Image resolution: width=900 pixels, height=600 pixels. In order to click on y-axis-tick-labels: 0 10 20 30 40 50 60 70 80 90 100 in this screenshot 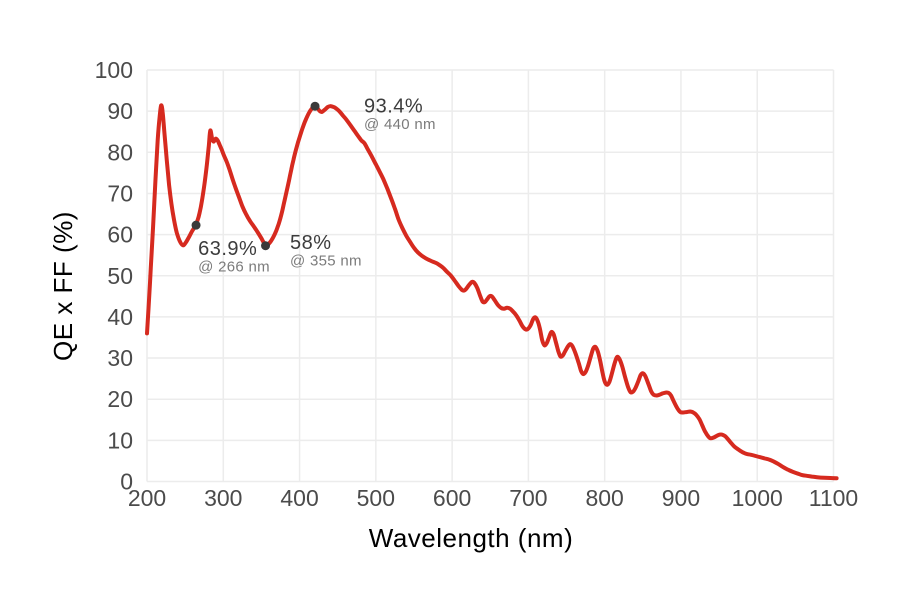, I will do `click(114, 276)`.